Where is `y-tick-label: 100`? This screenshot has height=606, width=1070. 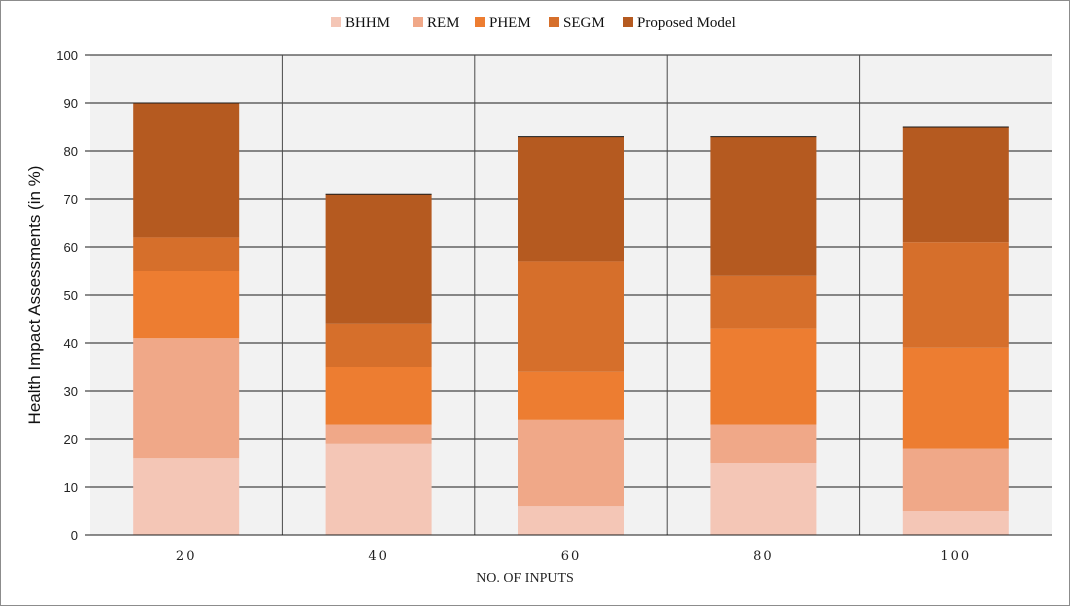 y-tick-label: 100 is located at coordinates (67, 55).